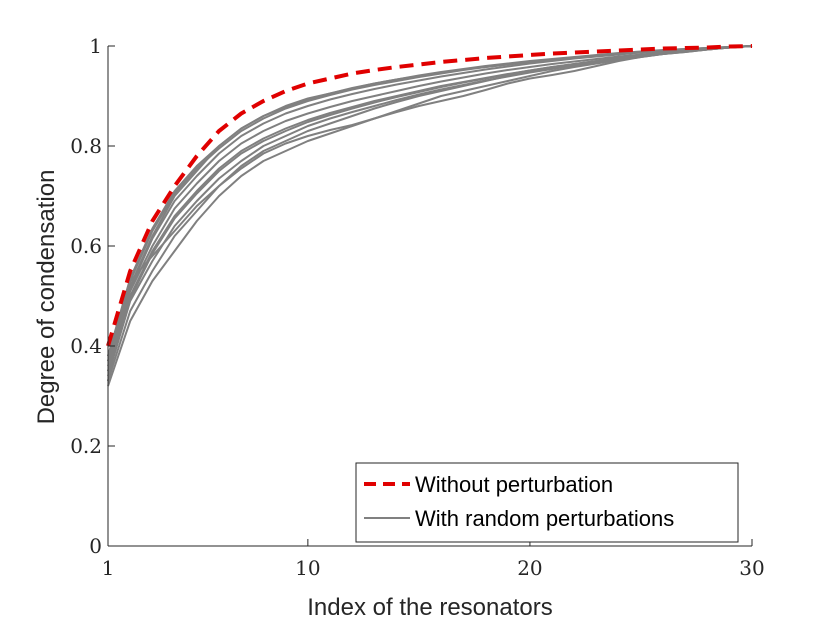  Describe the element at coordinates (86, 246) in the screenshot. I see `y-tick-label: 0.6` at that location.